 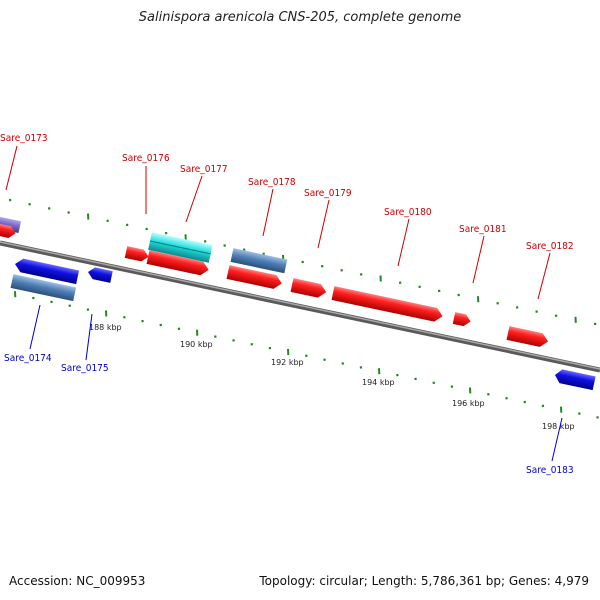 I want to click on scale-label: 194 kbp, so click(x=378, y=382).